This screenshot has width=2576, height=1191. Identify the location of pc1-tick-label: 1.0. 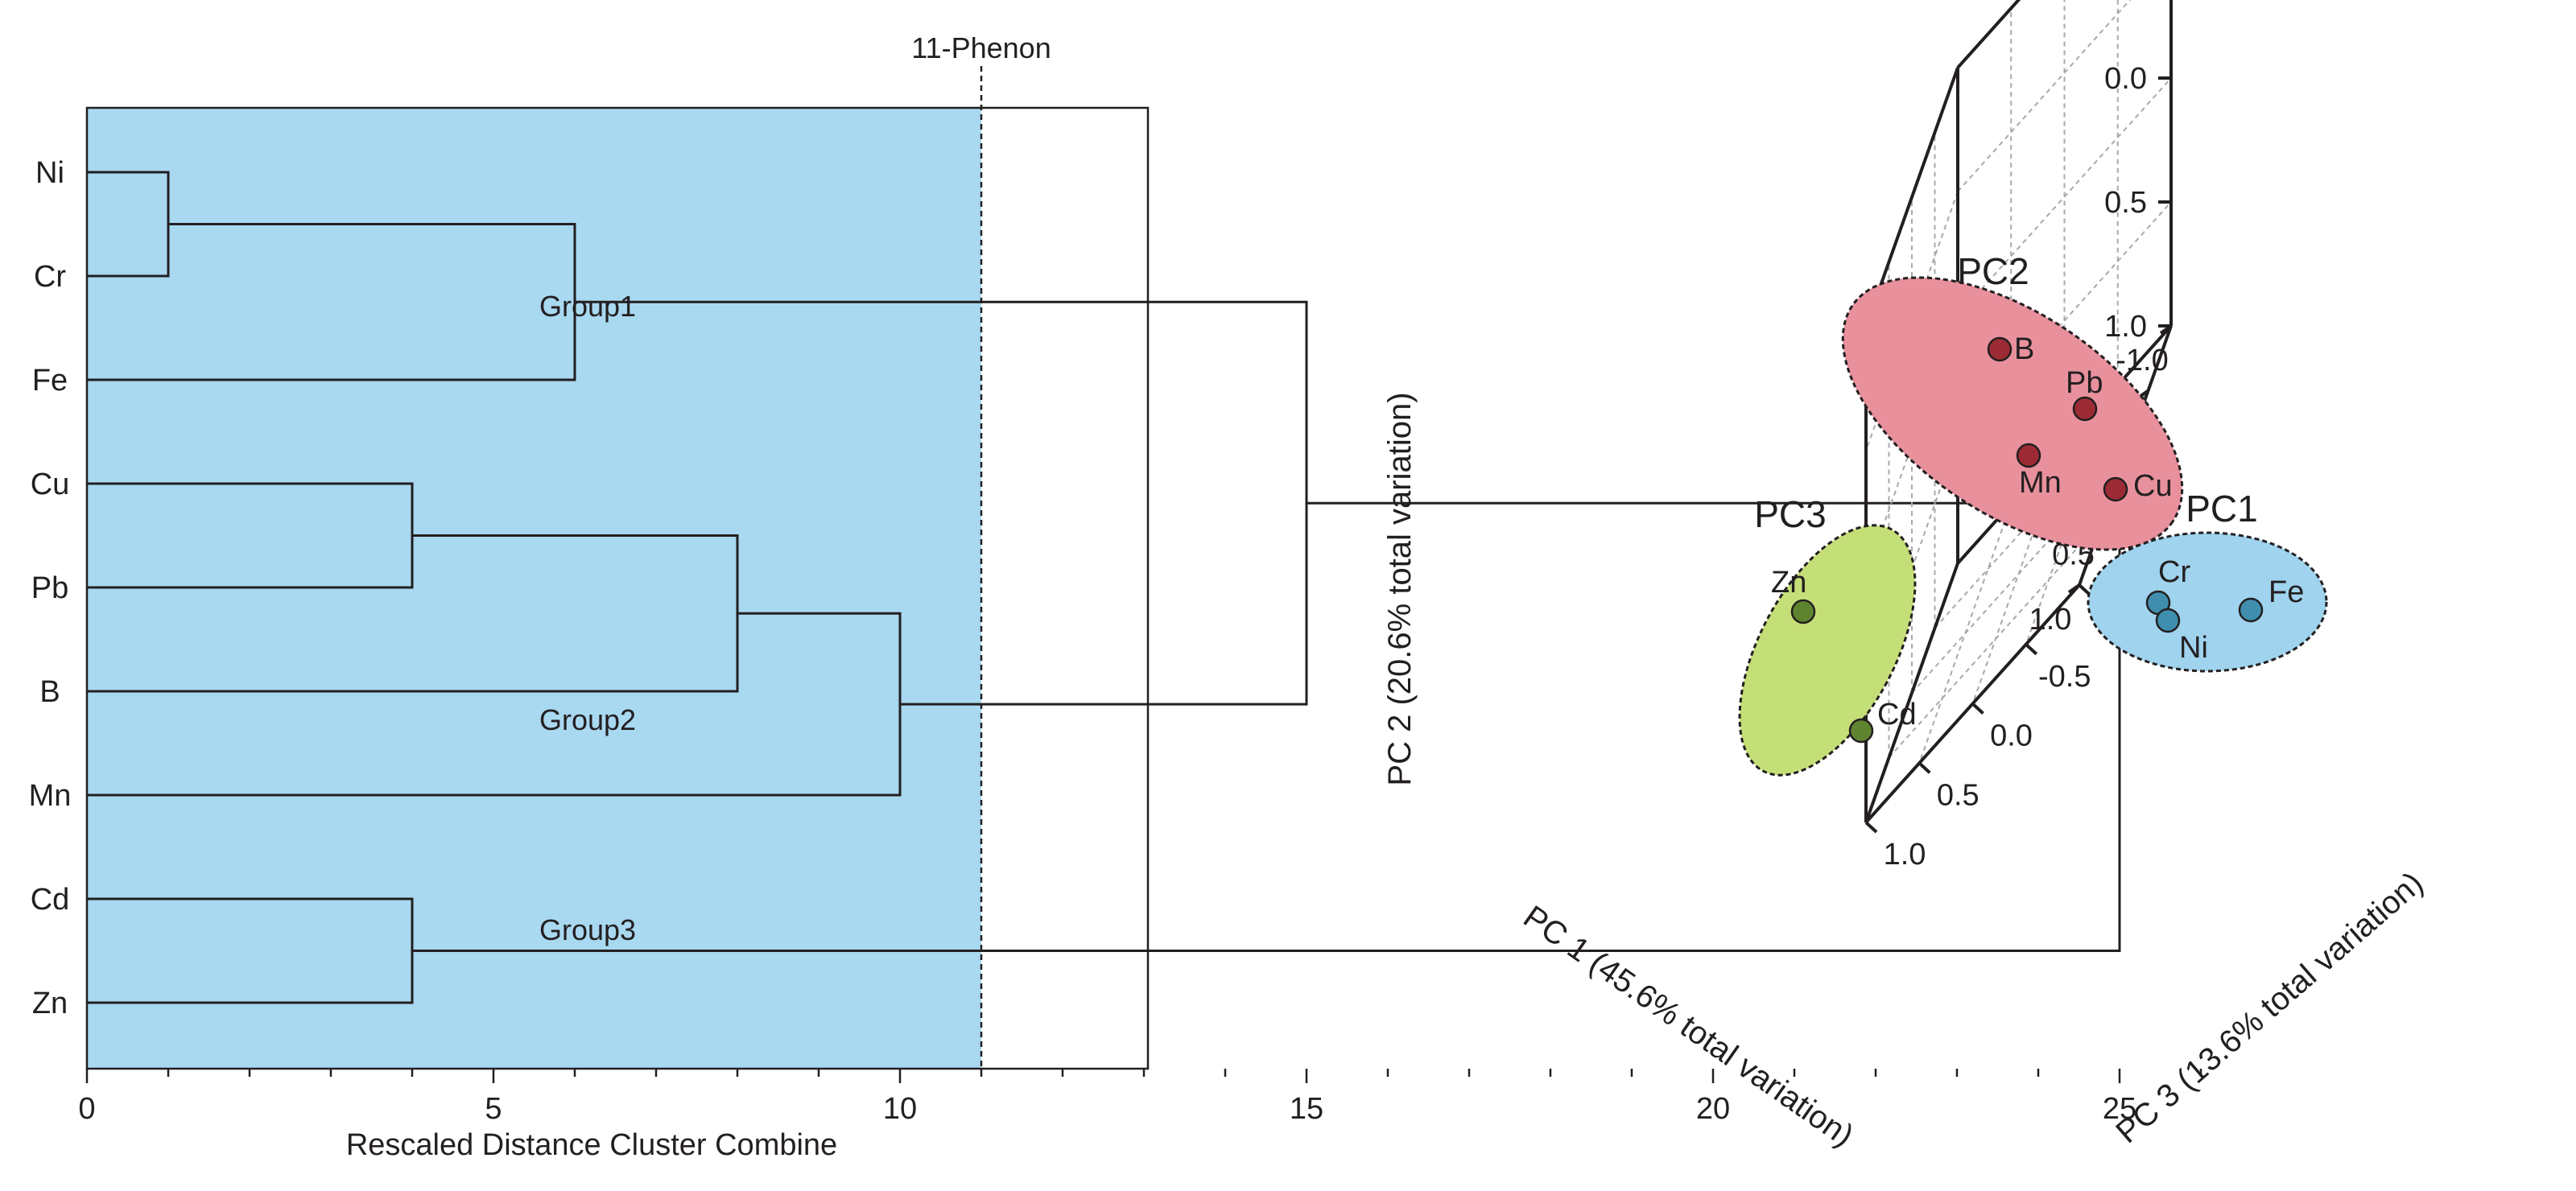
(2050, 620).